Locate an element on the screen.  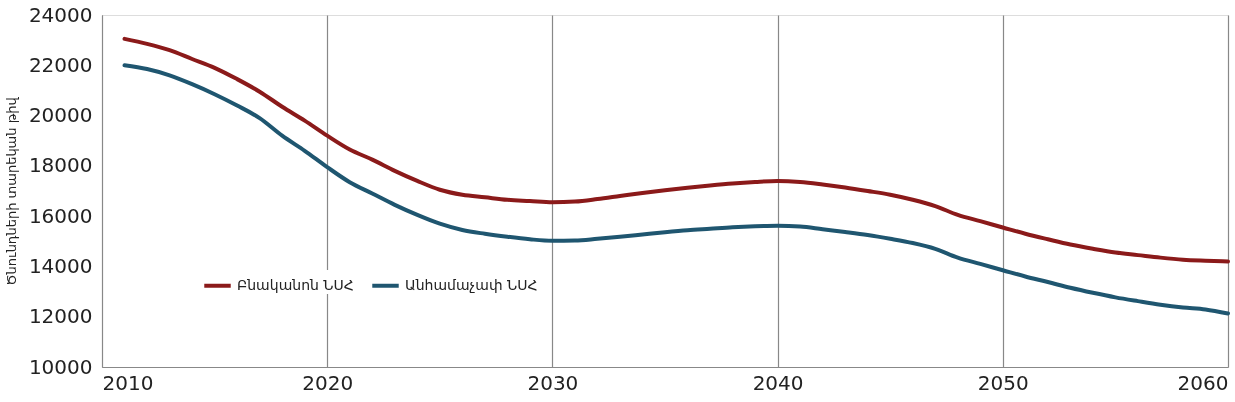
y-tick-label: 22000 is located at coordinates (60, 64).